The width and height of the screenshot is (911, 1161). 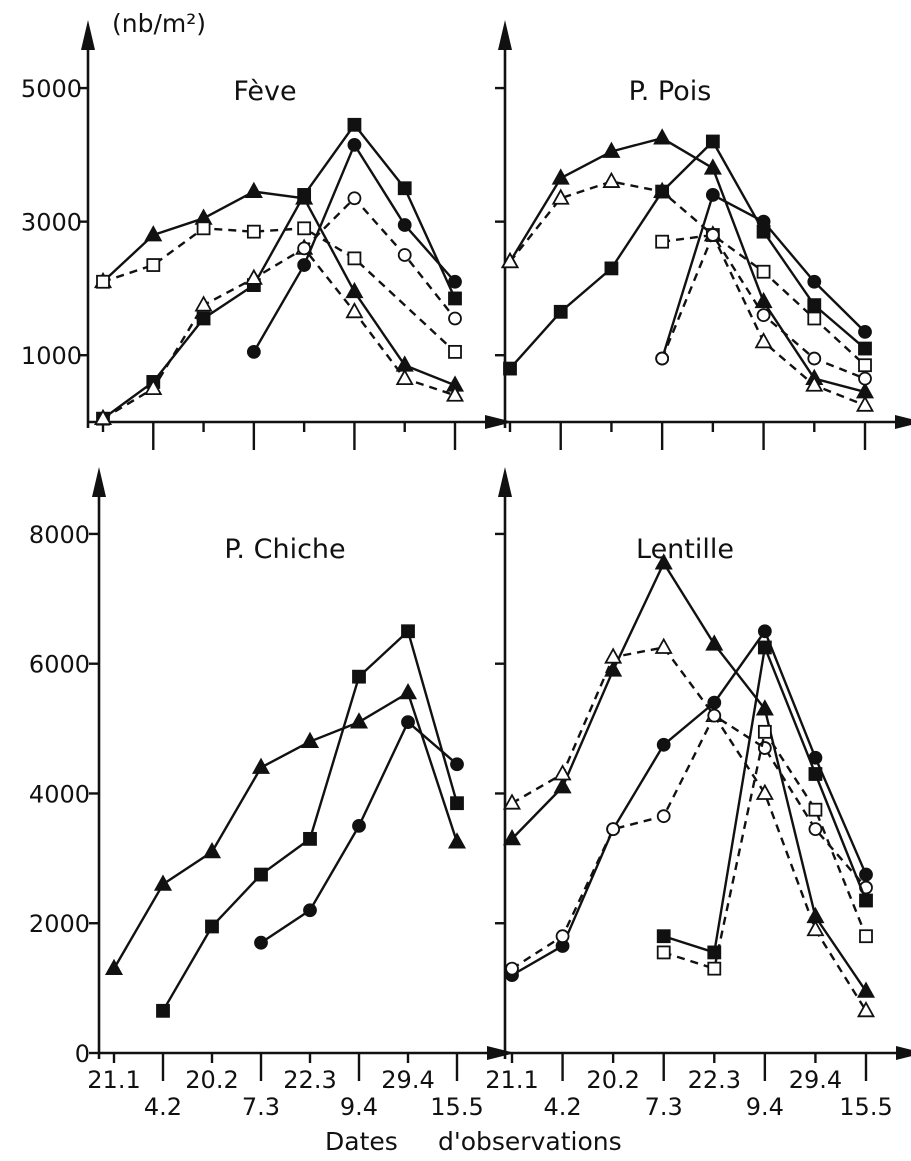 I want to click on series-open-circle, so click(x=763, y=307).